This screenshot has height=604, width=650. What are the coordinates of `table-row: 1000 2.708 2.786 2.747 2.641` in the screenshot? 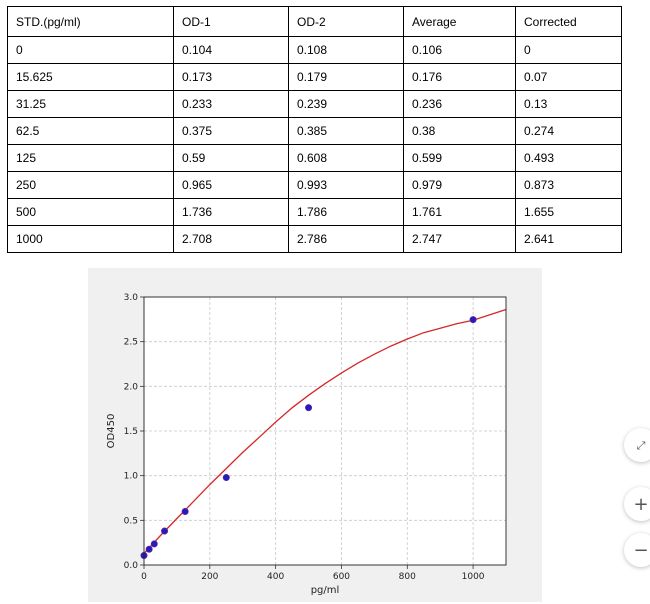 It's located at (314, 239).